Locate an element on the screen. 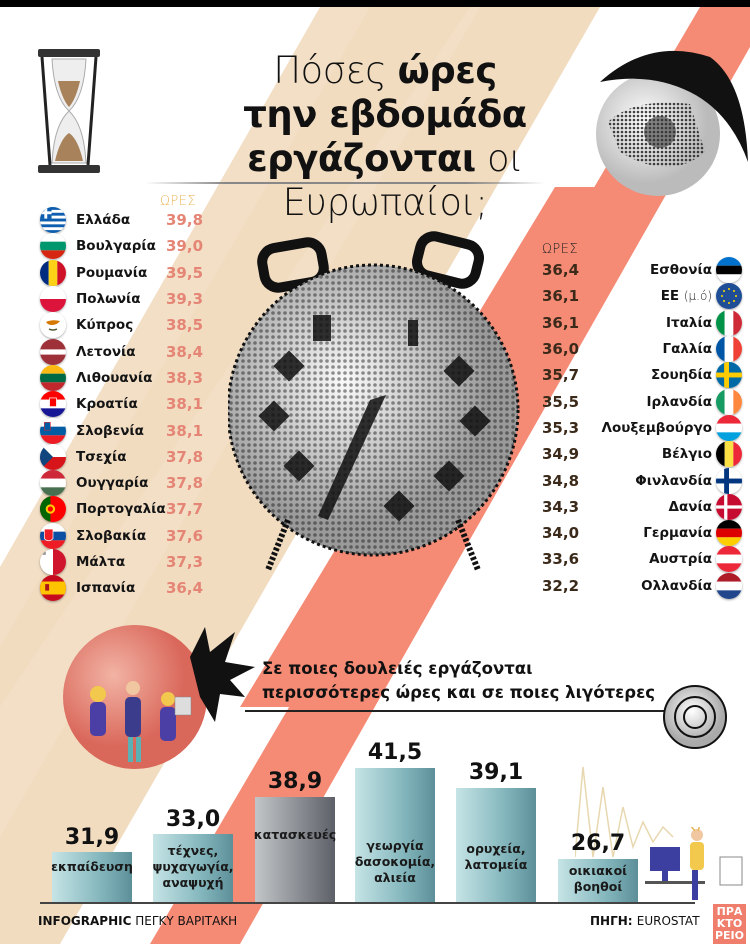 This screenshot has width=750, height=944. title-line1-bold: ώρες is located at coordinates (447, 70).